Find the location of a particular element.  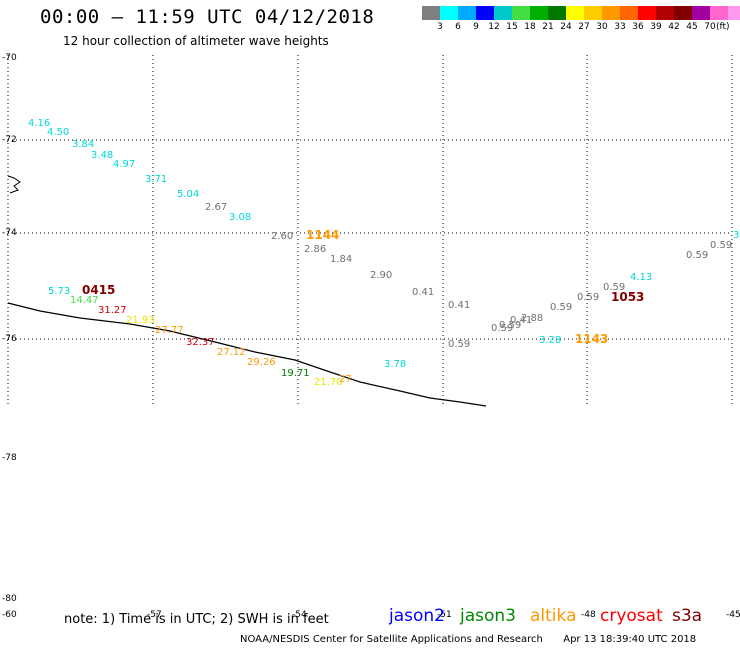

wave-height-value: 5.73 is located at coordinates (59, 291).